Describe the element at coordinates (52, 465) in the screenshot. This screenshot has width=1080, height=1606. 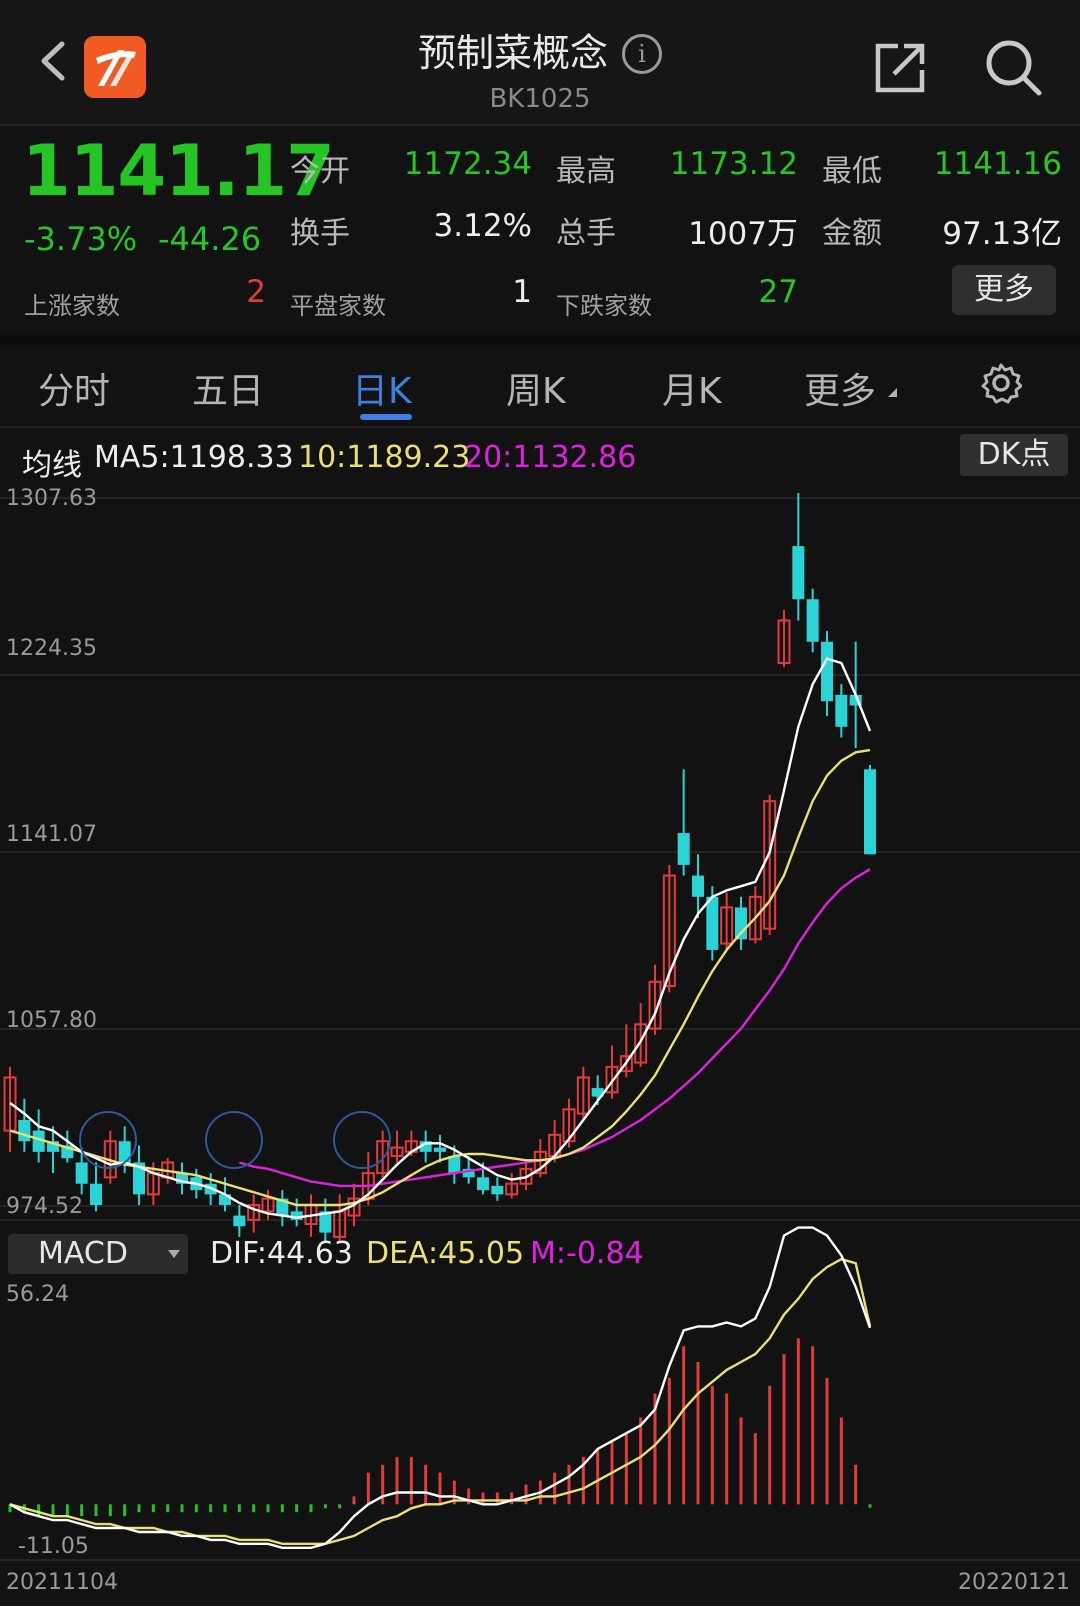
I see `ma-label: 均线` at that location.